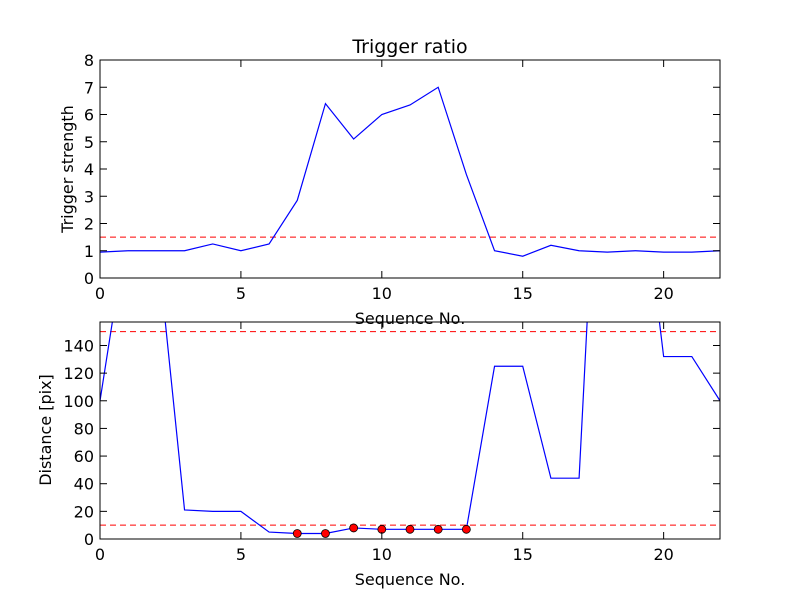 Image resolution: width=800 pixels, height=600 pixels. What do you see at coordinates (523, 554) in the screenshot?
I see `bottom-chart-x-tick-label: 15` at bounding box center [523, 554].